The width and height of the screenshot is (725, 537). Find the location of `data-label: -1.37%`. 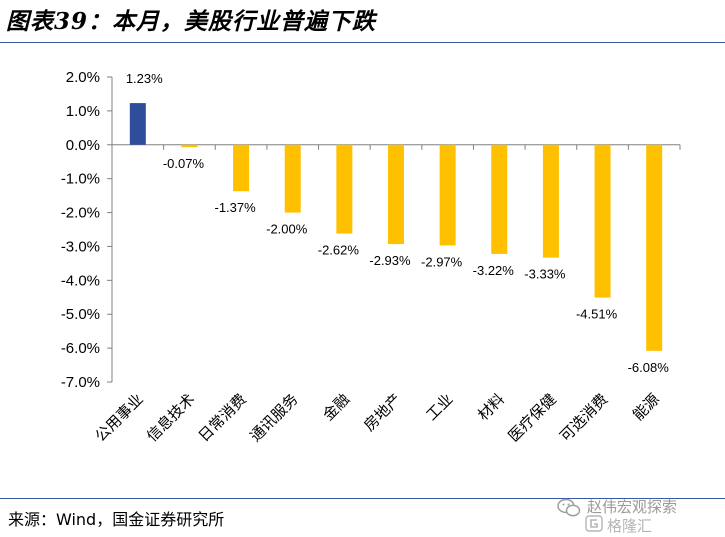

data-label: -1.37% is located at coordinates (235, 207).